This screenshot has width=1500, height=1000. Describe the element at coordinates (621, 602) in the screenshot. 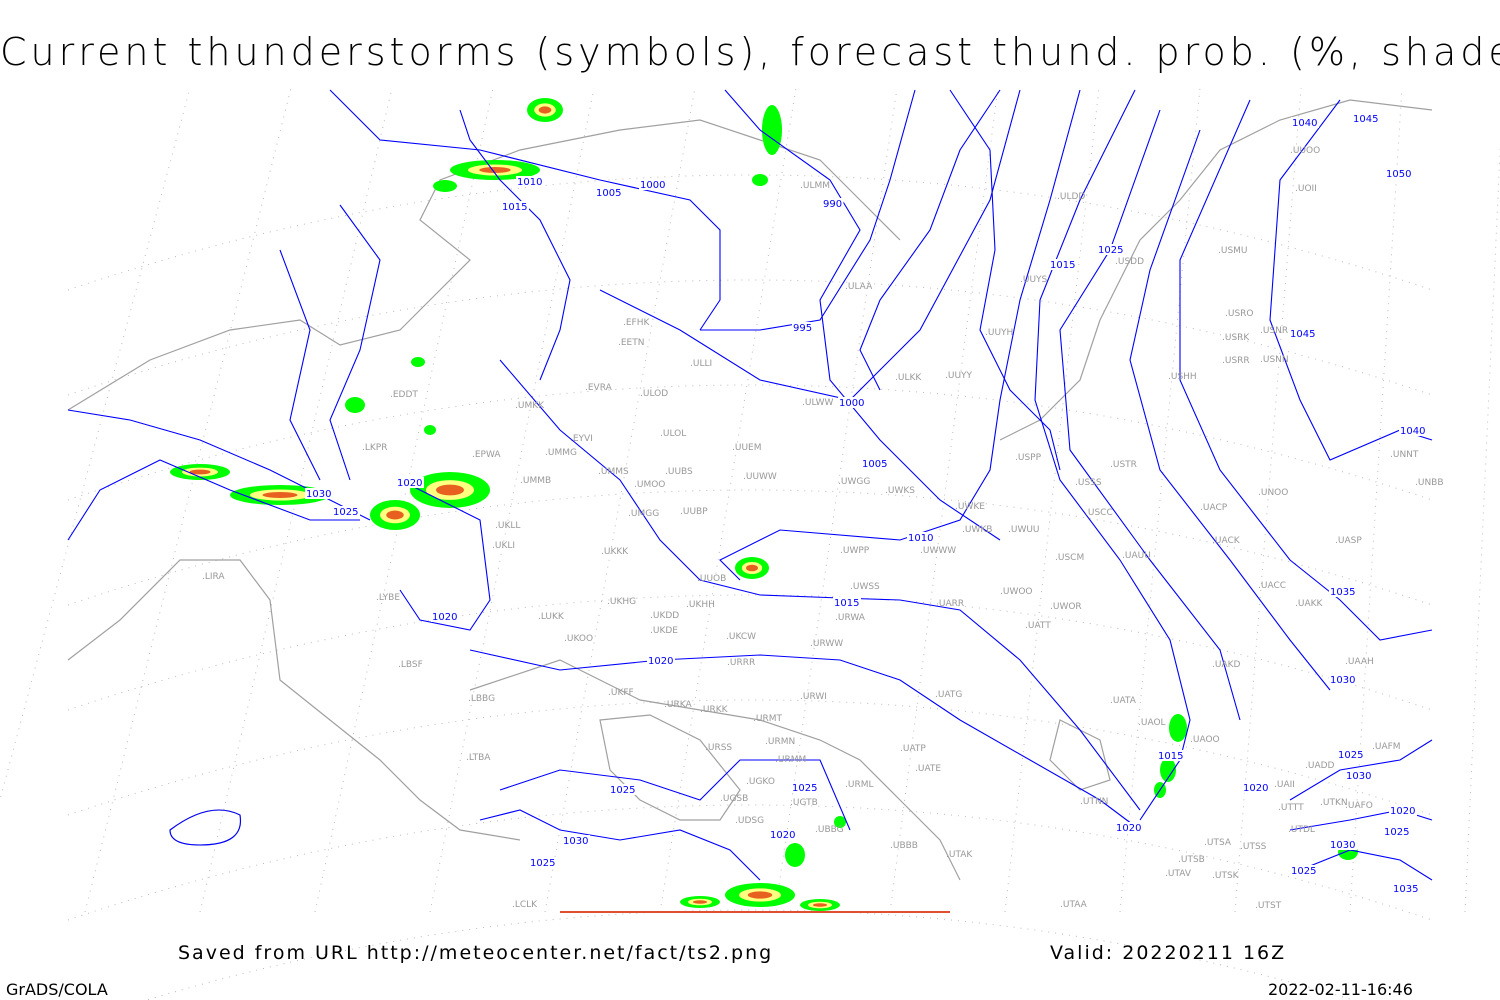

I see `station-label: .UKHG` at that location.